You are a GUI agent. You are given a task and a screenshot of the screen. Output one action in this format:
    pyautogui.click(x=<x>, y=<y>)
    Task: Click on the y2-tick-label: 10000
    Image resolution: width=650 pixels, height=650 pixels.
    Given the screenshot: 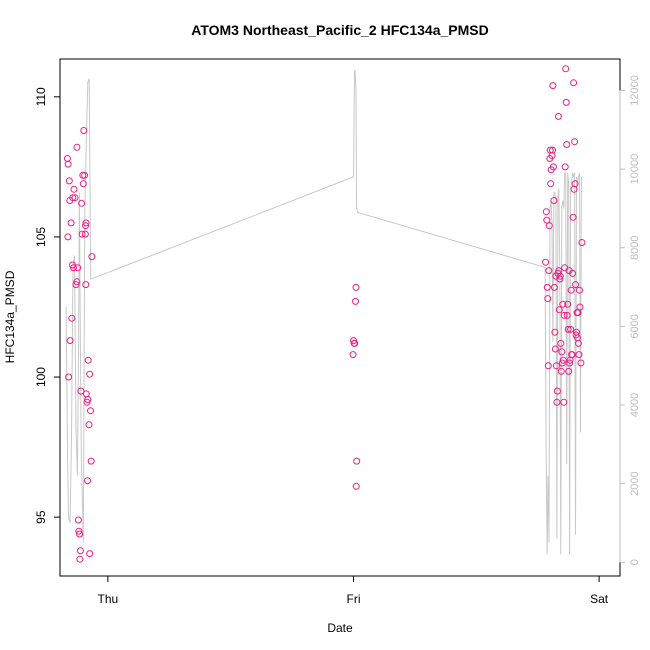 What is the action you would take?
    pyautogui.click(x=635, y=169)
    